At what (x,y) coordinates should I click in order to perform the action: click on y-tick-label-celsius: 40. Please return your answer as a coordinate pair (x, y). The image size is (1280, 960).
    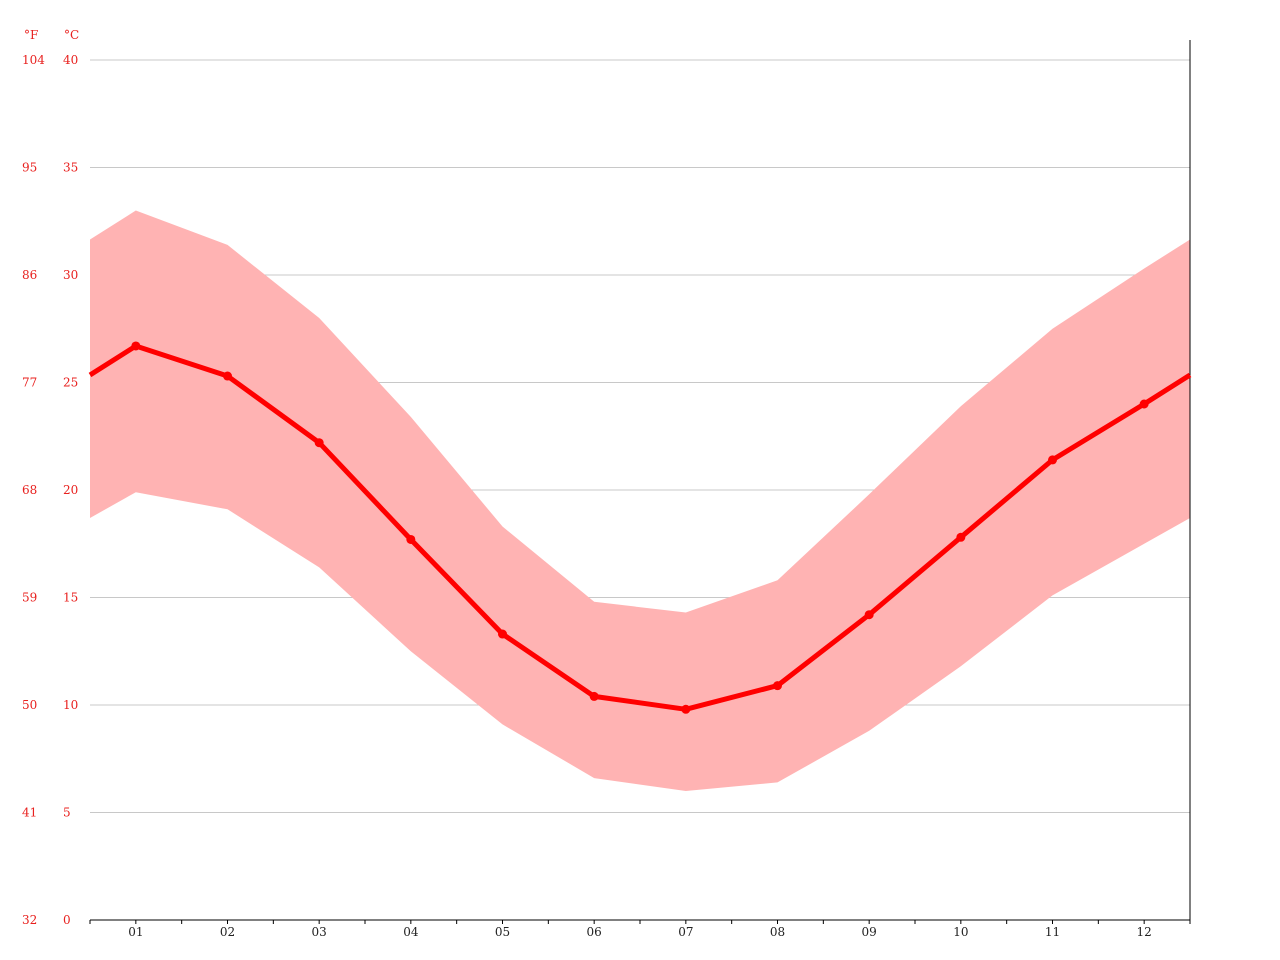
    Looking at the image, I should click on (70, 60).